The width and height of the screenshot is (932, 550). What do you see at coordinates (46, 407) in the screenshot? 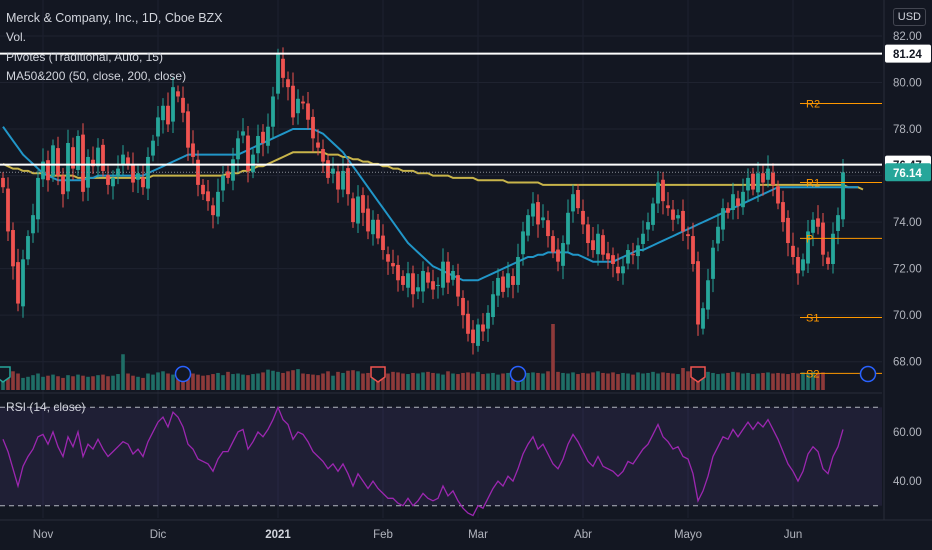
I see `rsi-legend: RSI (14, close)` at bounding box center [46, 407].